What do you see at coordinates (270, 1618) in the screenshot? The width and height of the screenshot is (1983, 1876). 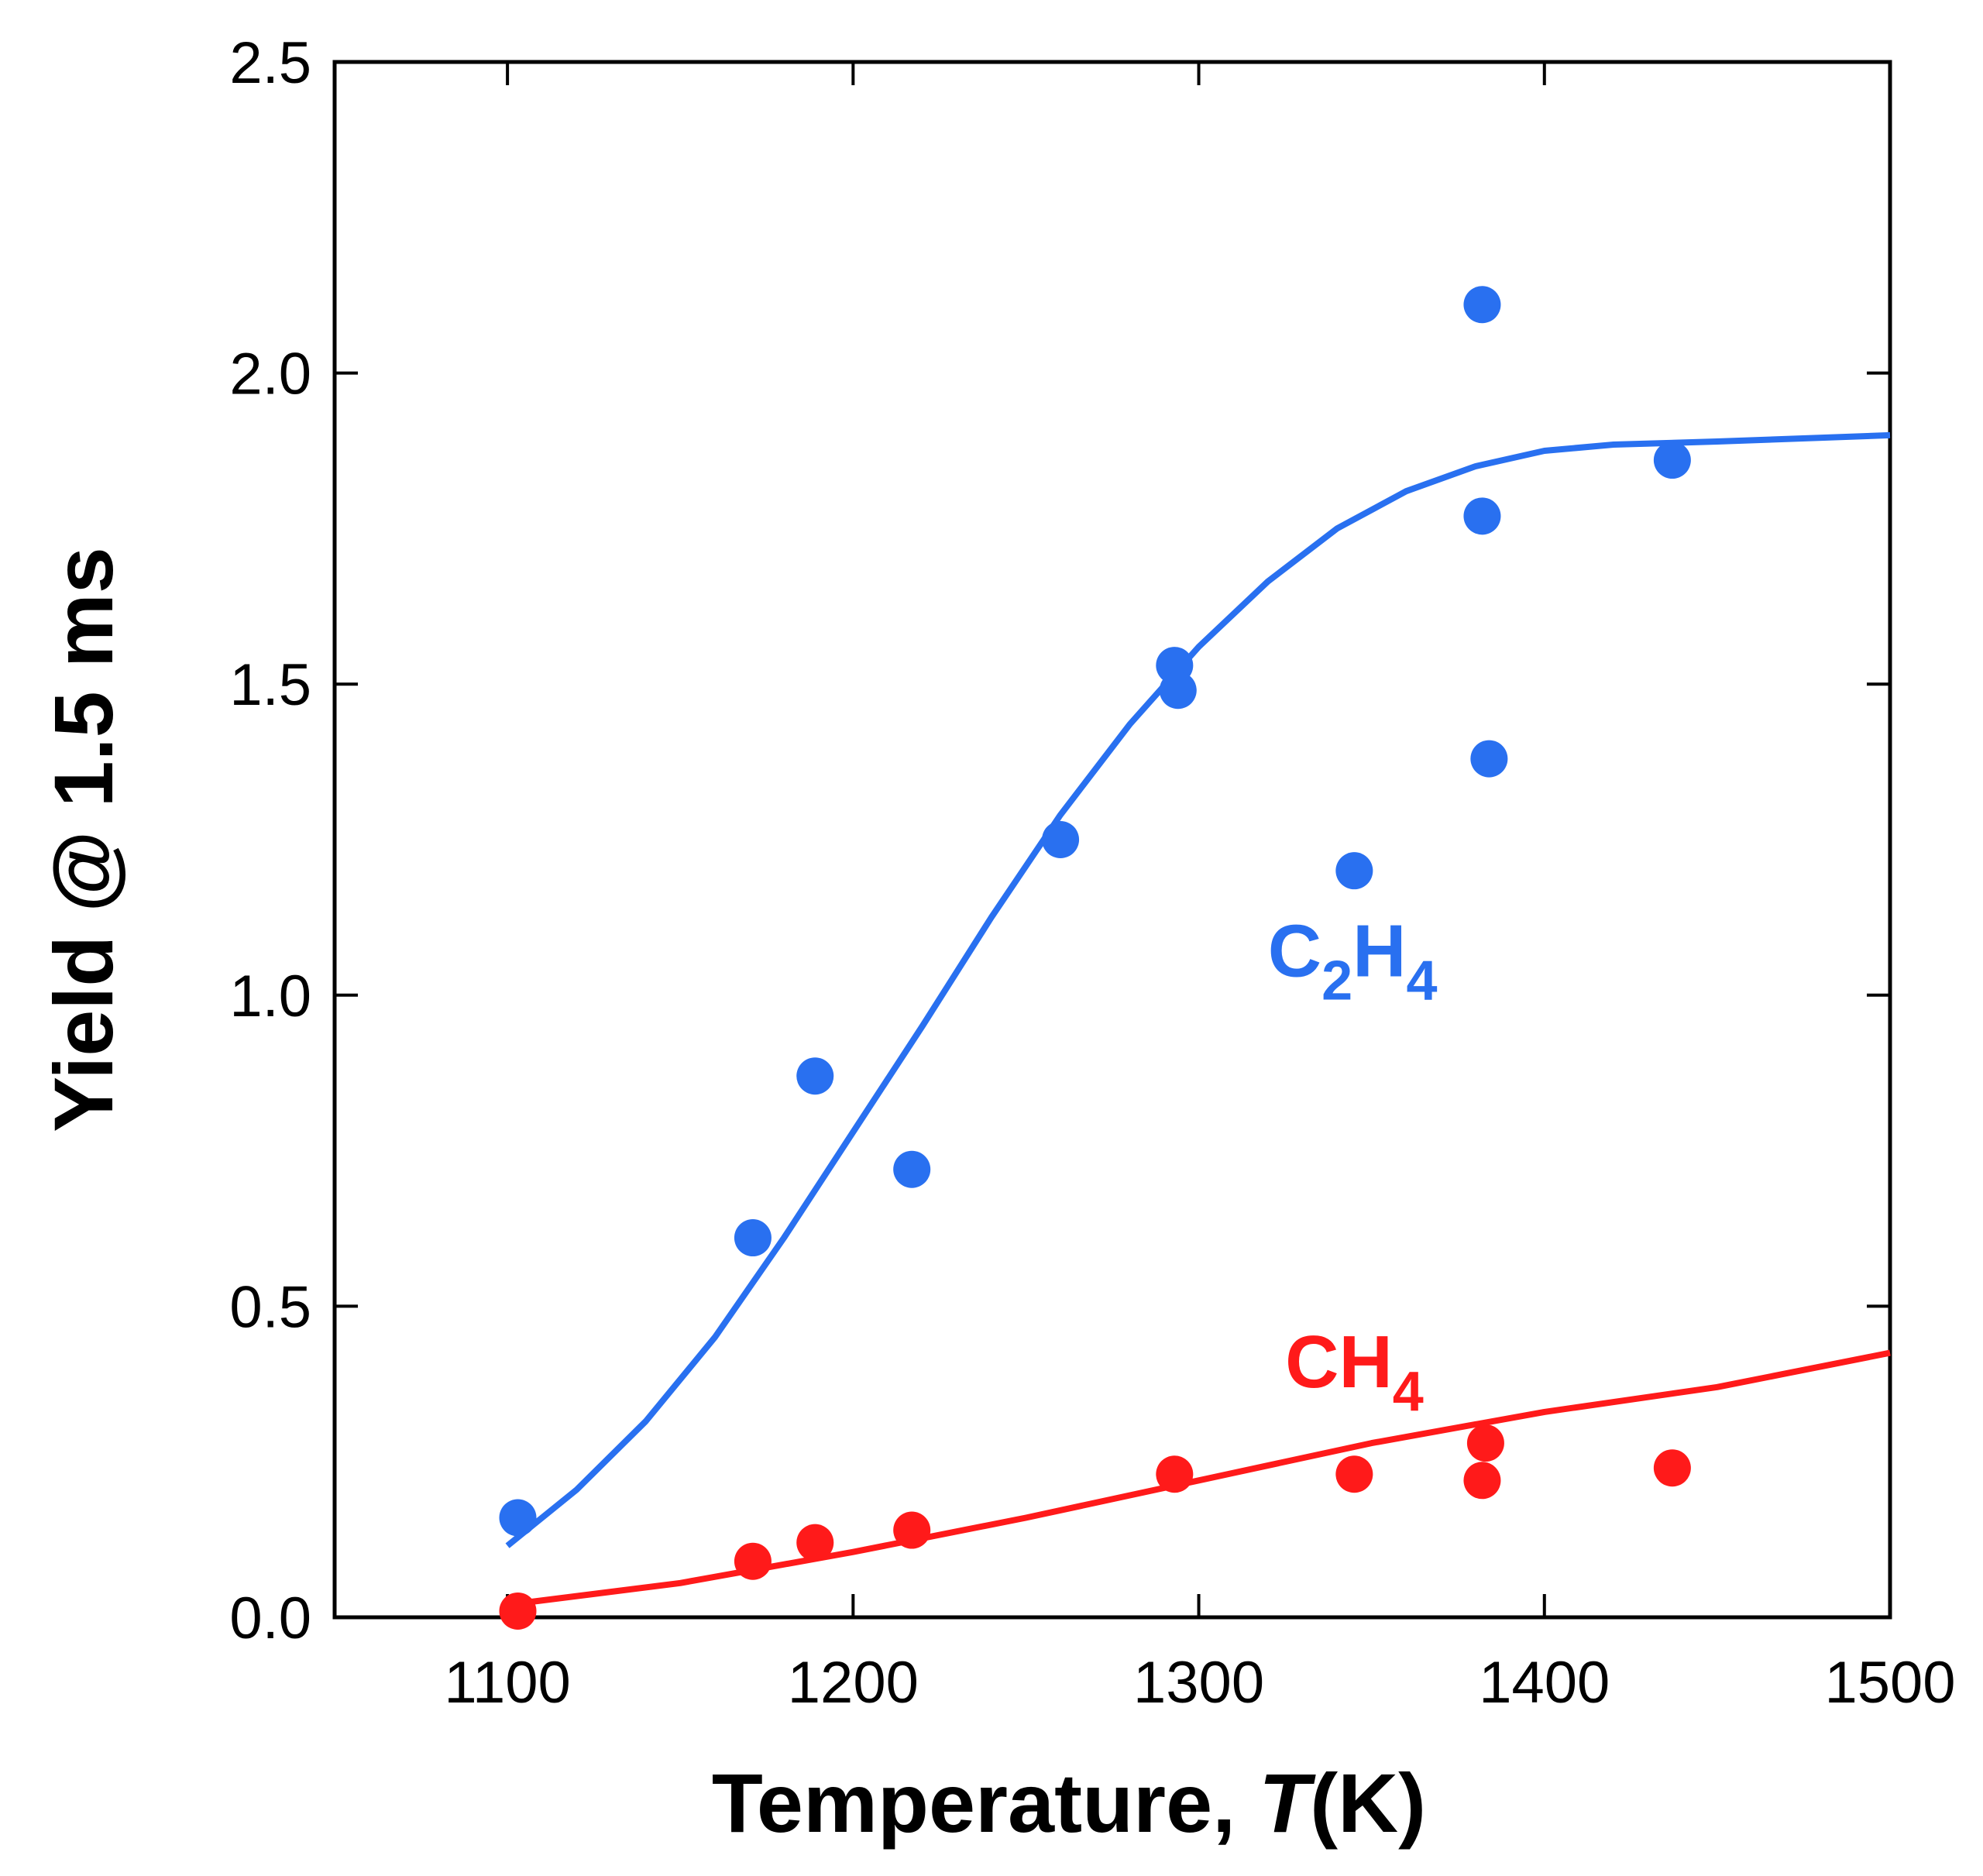 I see `y-tick-label: 0.0` at bounding box center [270, 1618].